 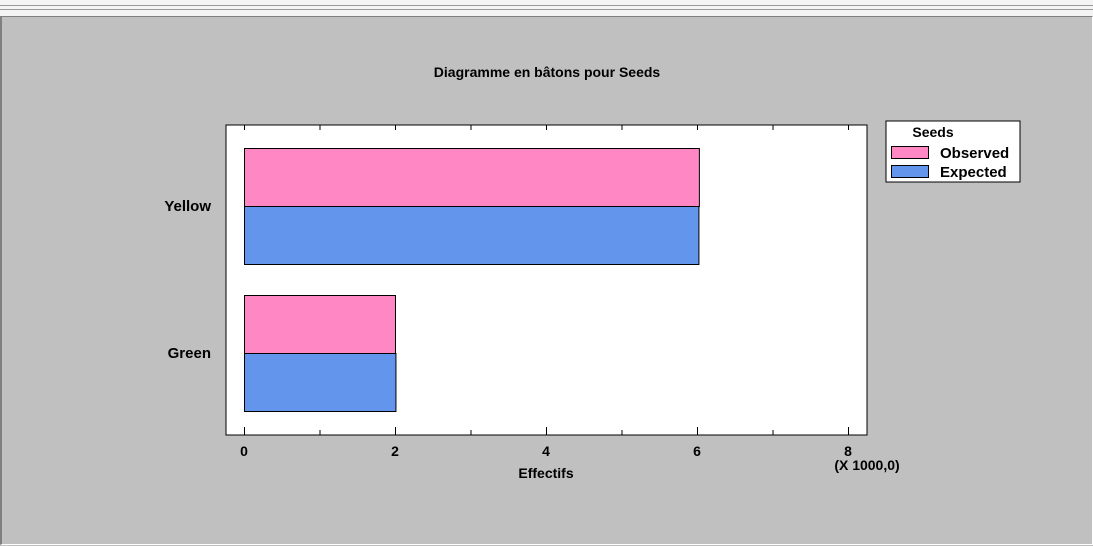 What do you see at coordinates (320, 324) in the screenshot?
I see `bar-green-observed` at bounding box center [320, 324].